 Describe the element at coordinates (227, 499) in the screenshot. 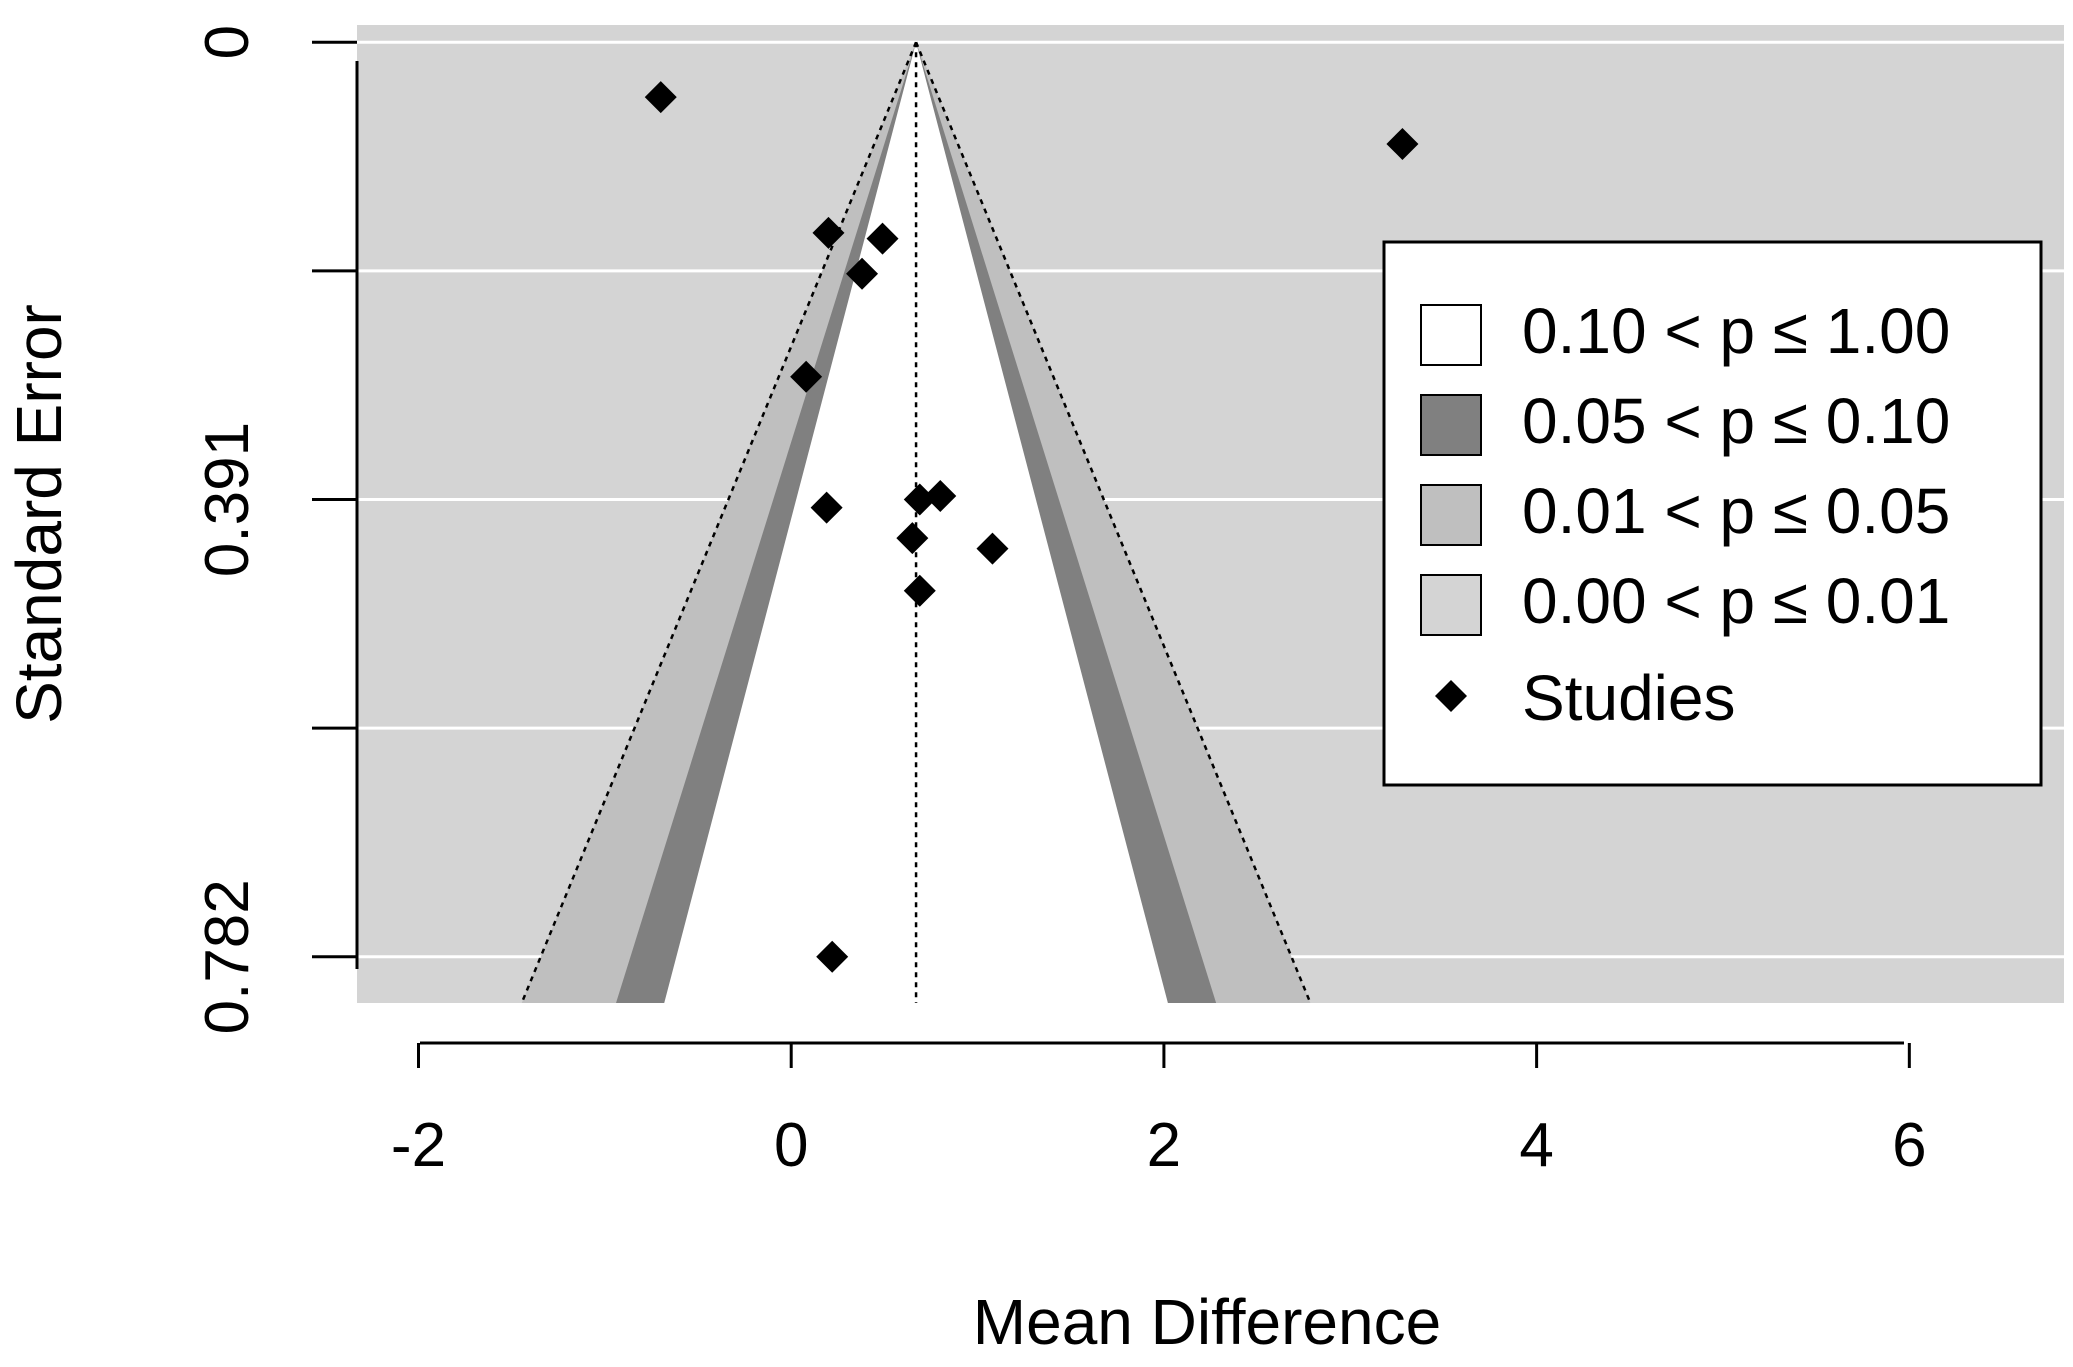

I see `y-tick-label-1: 0.391` at that location.